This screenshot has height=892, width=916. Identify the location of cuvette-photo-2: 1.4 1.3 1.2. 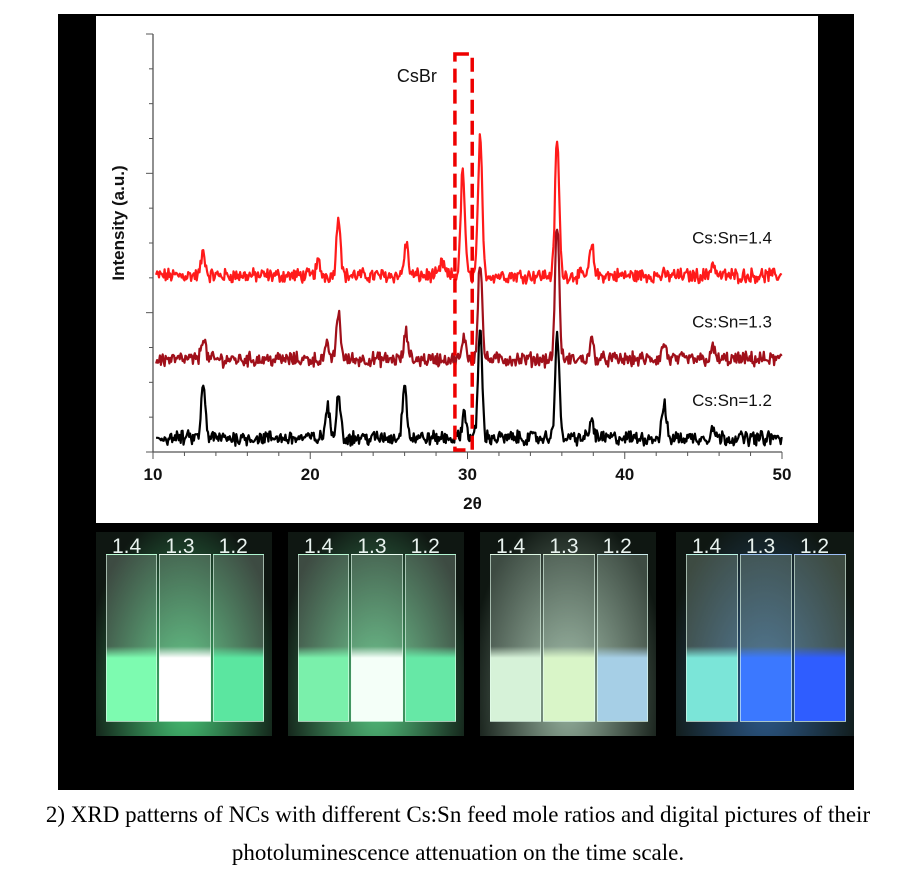
(376, 634).